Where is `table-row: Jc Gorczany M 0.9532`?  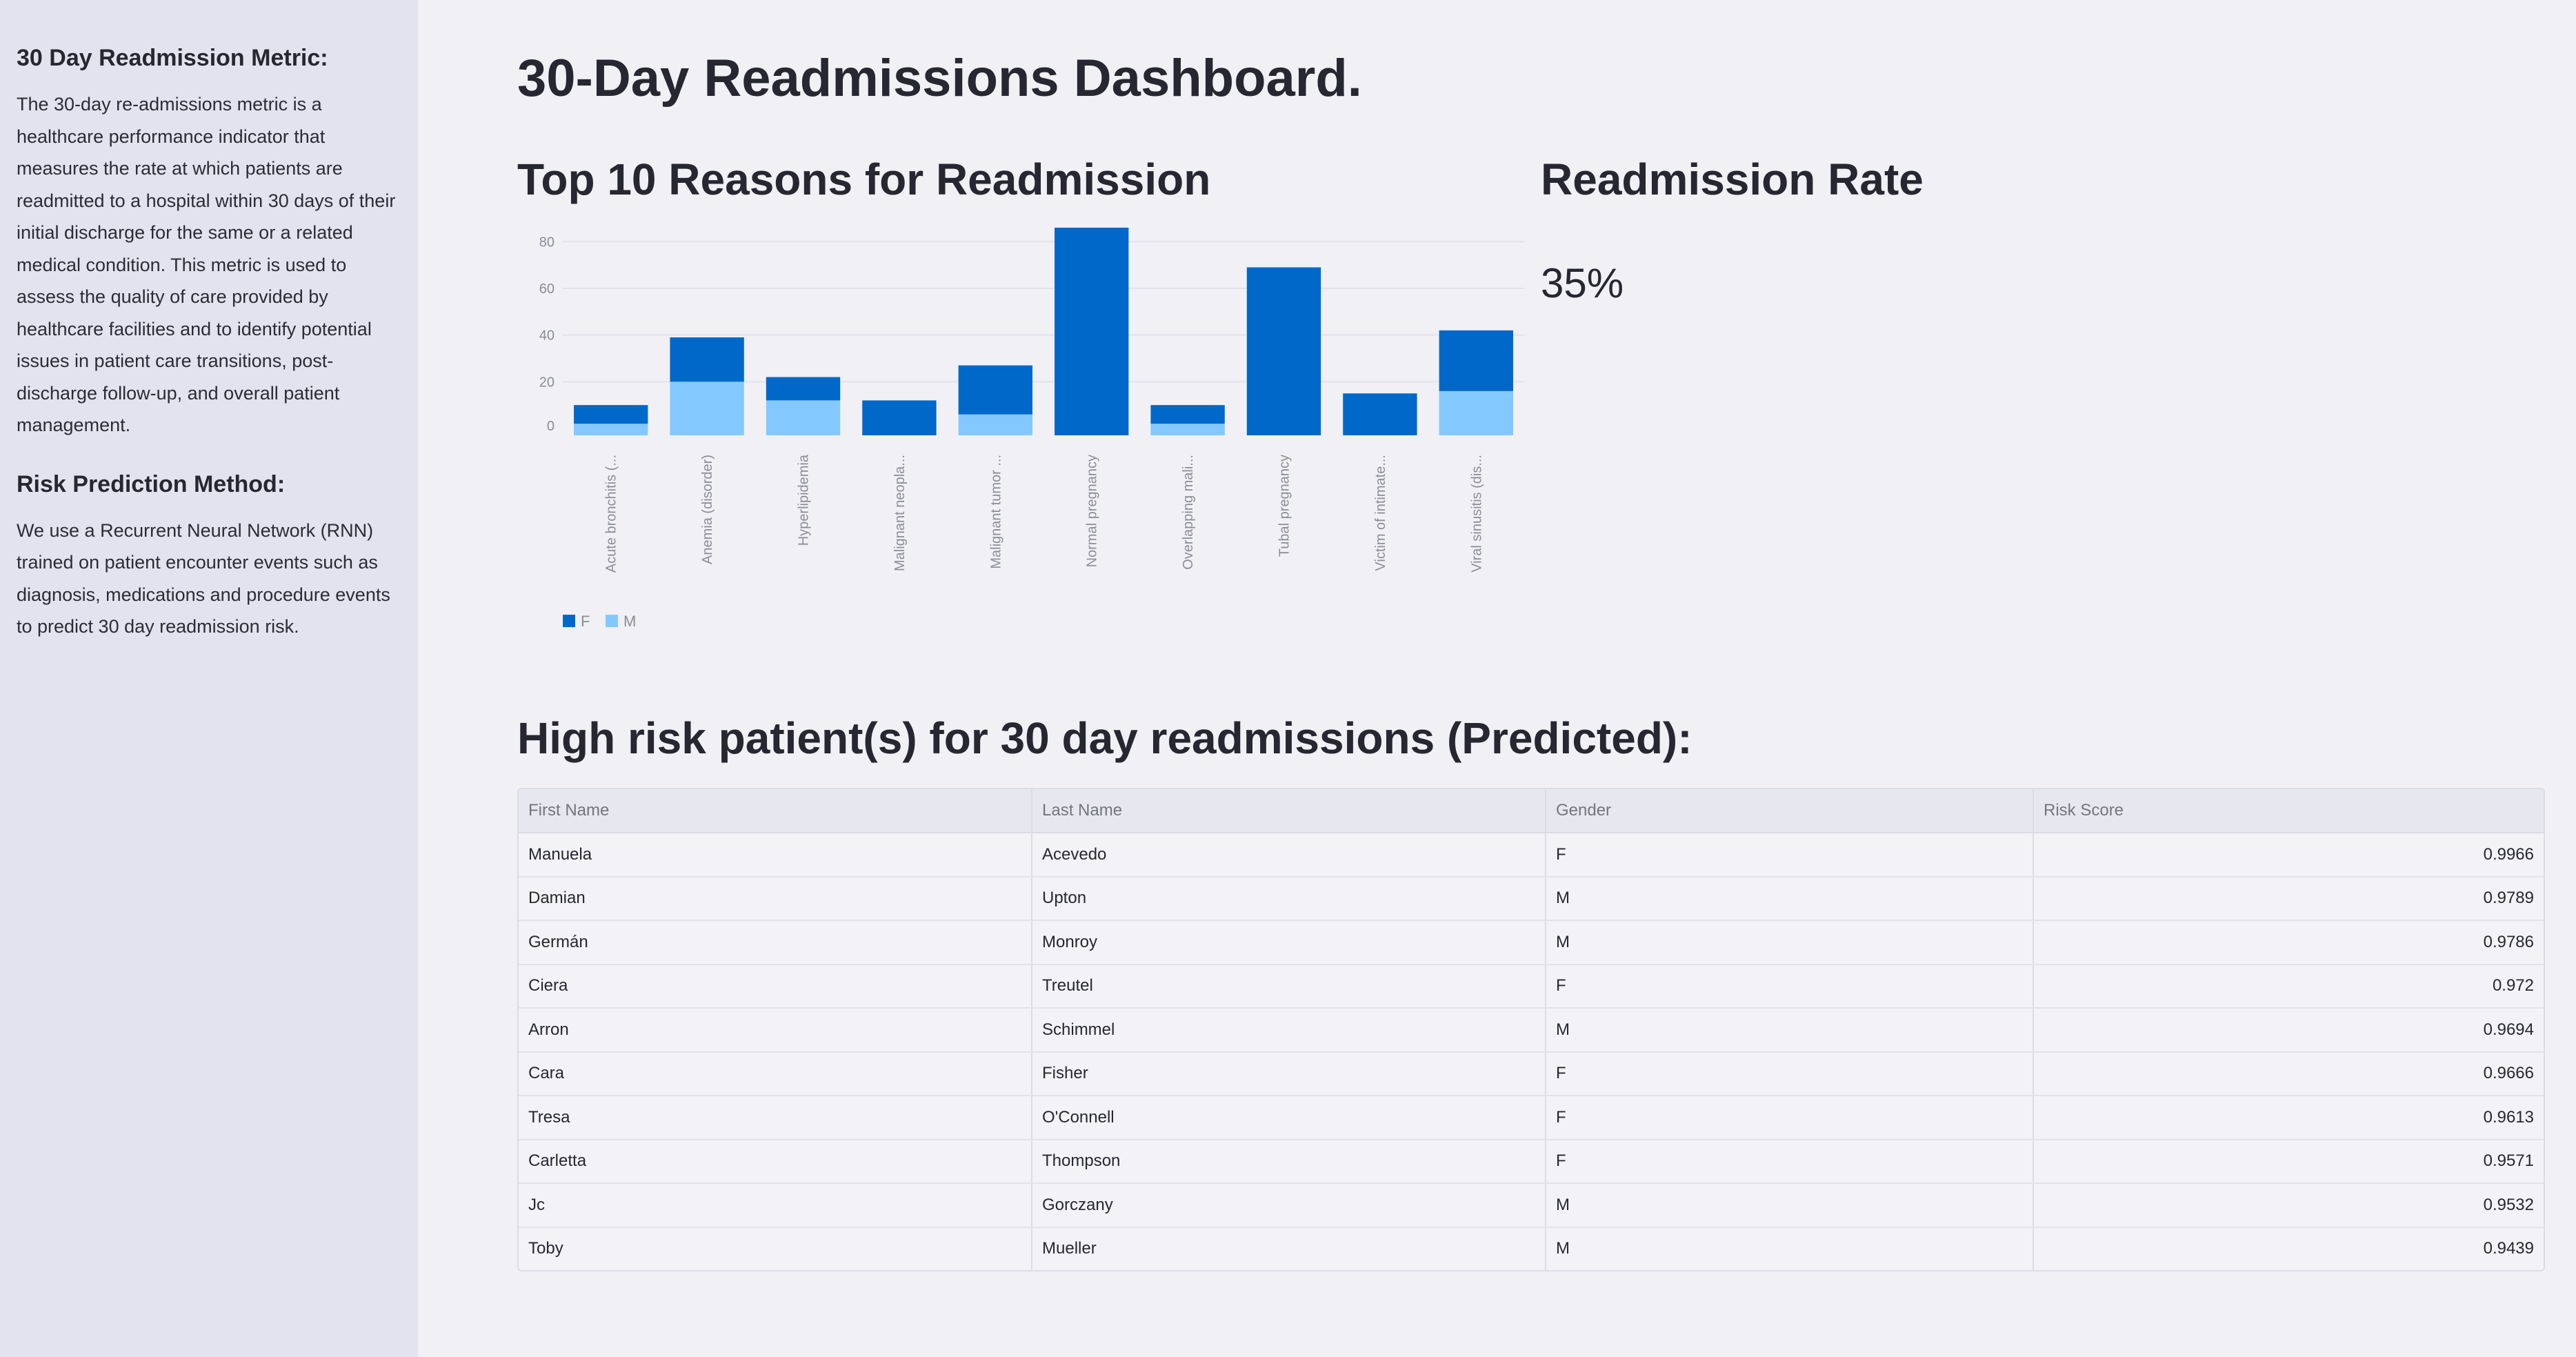
table-row: Jc Gorczany M 0.9532 is located at coordinates (1531, 1205).